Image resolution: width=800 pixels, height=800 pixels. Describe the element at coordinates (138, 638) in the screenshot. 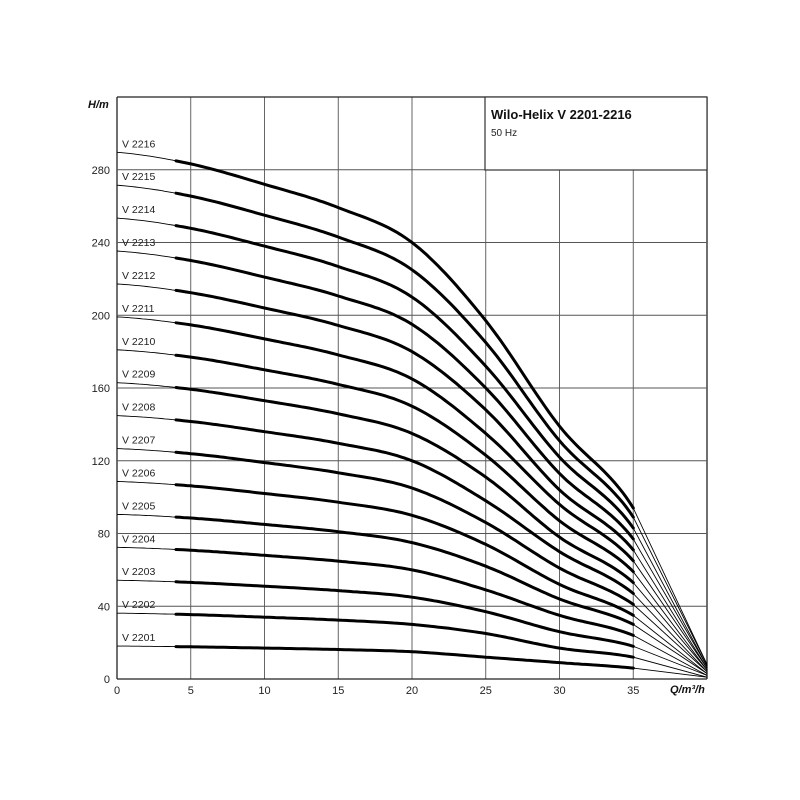

I see `series-label: V 2201` at that location.